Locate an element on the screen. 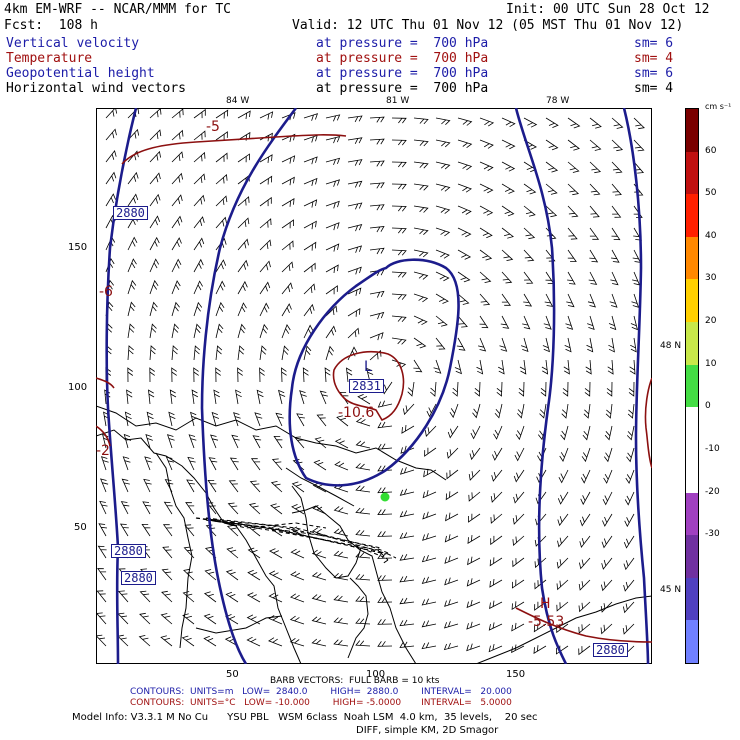 Image resolution: width=740 pixels, height=740 pixels. temp-label-minus2: -2 is located at coordinates (103, 451).